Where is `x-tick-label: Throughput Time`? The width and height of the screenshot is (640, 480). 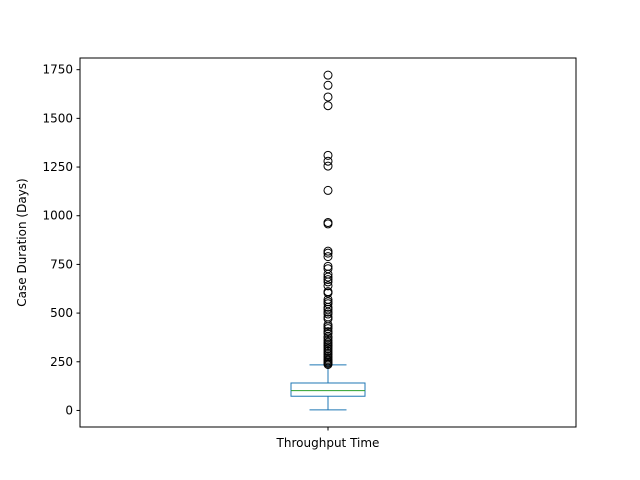 x-tick-label: Throughput Time is located at coordinates (328, 443).